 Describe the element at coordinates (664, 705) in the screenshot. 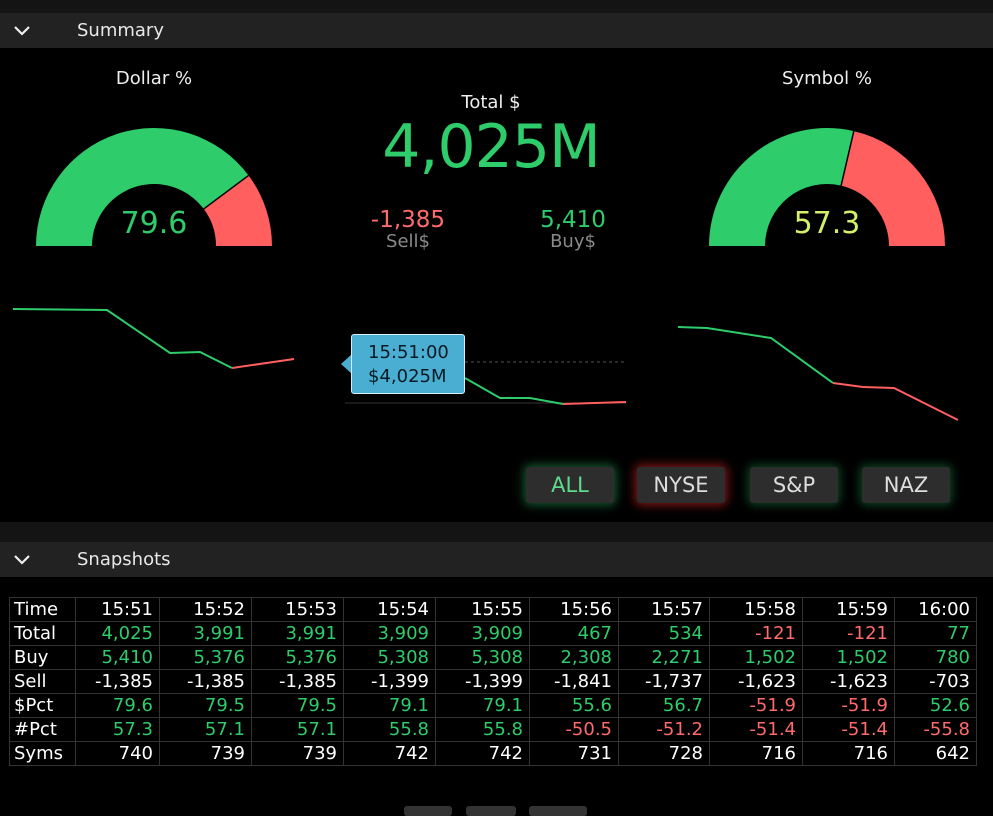

I see `table-cell: 56.7` at that location.